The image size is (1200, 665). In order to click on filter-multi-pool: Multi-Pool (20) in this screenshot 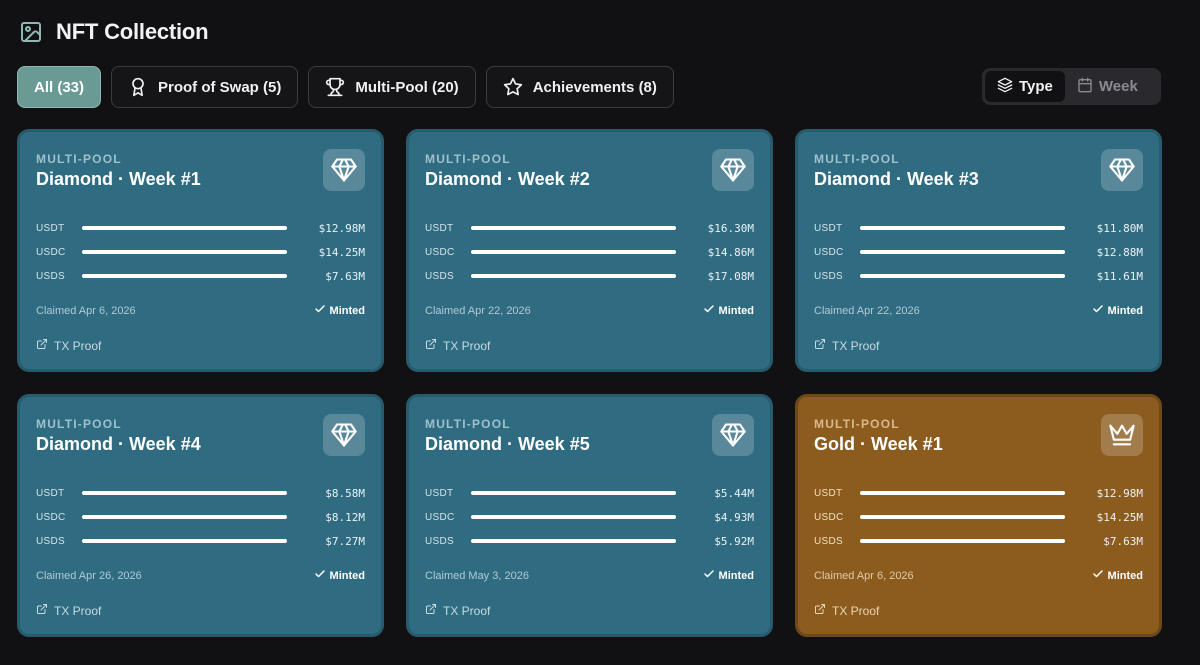, I will do `click(392, 87)`.